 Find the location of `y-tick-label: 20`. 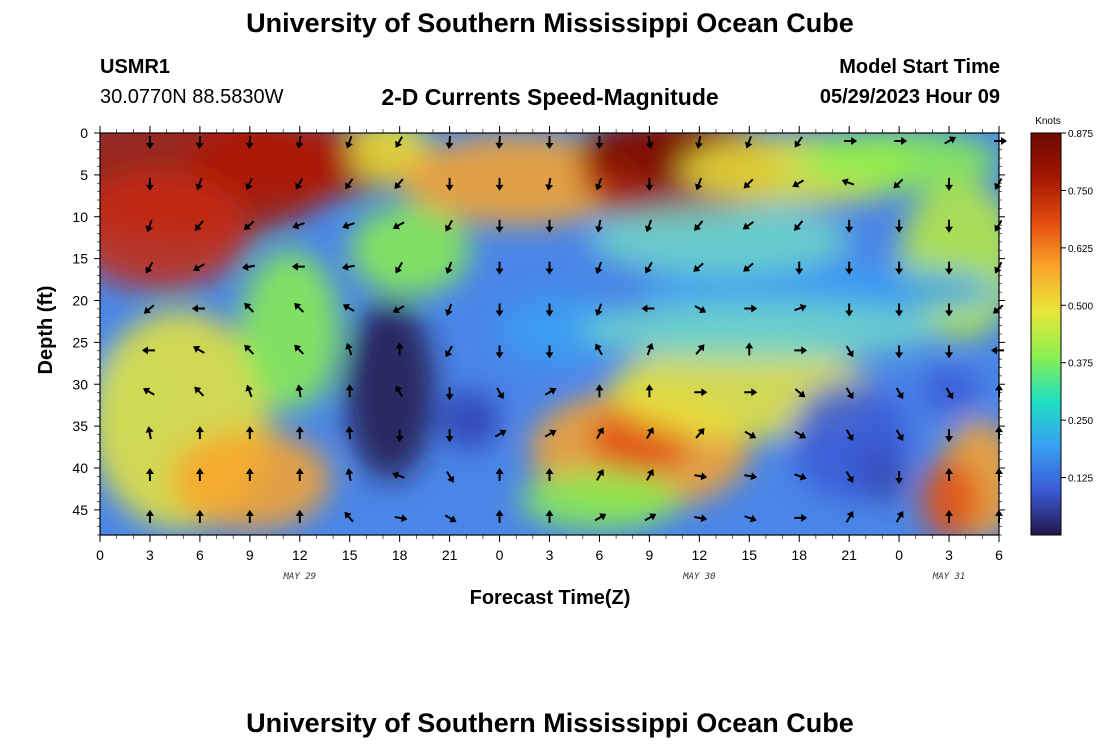

y-tick-label: 20 is located at coordinates (80, 301).